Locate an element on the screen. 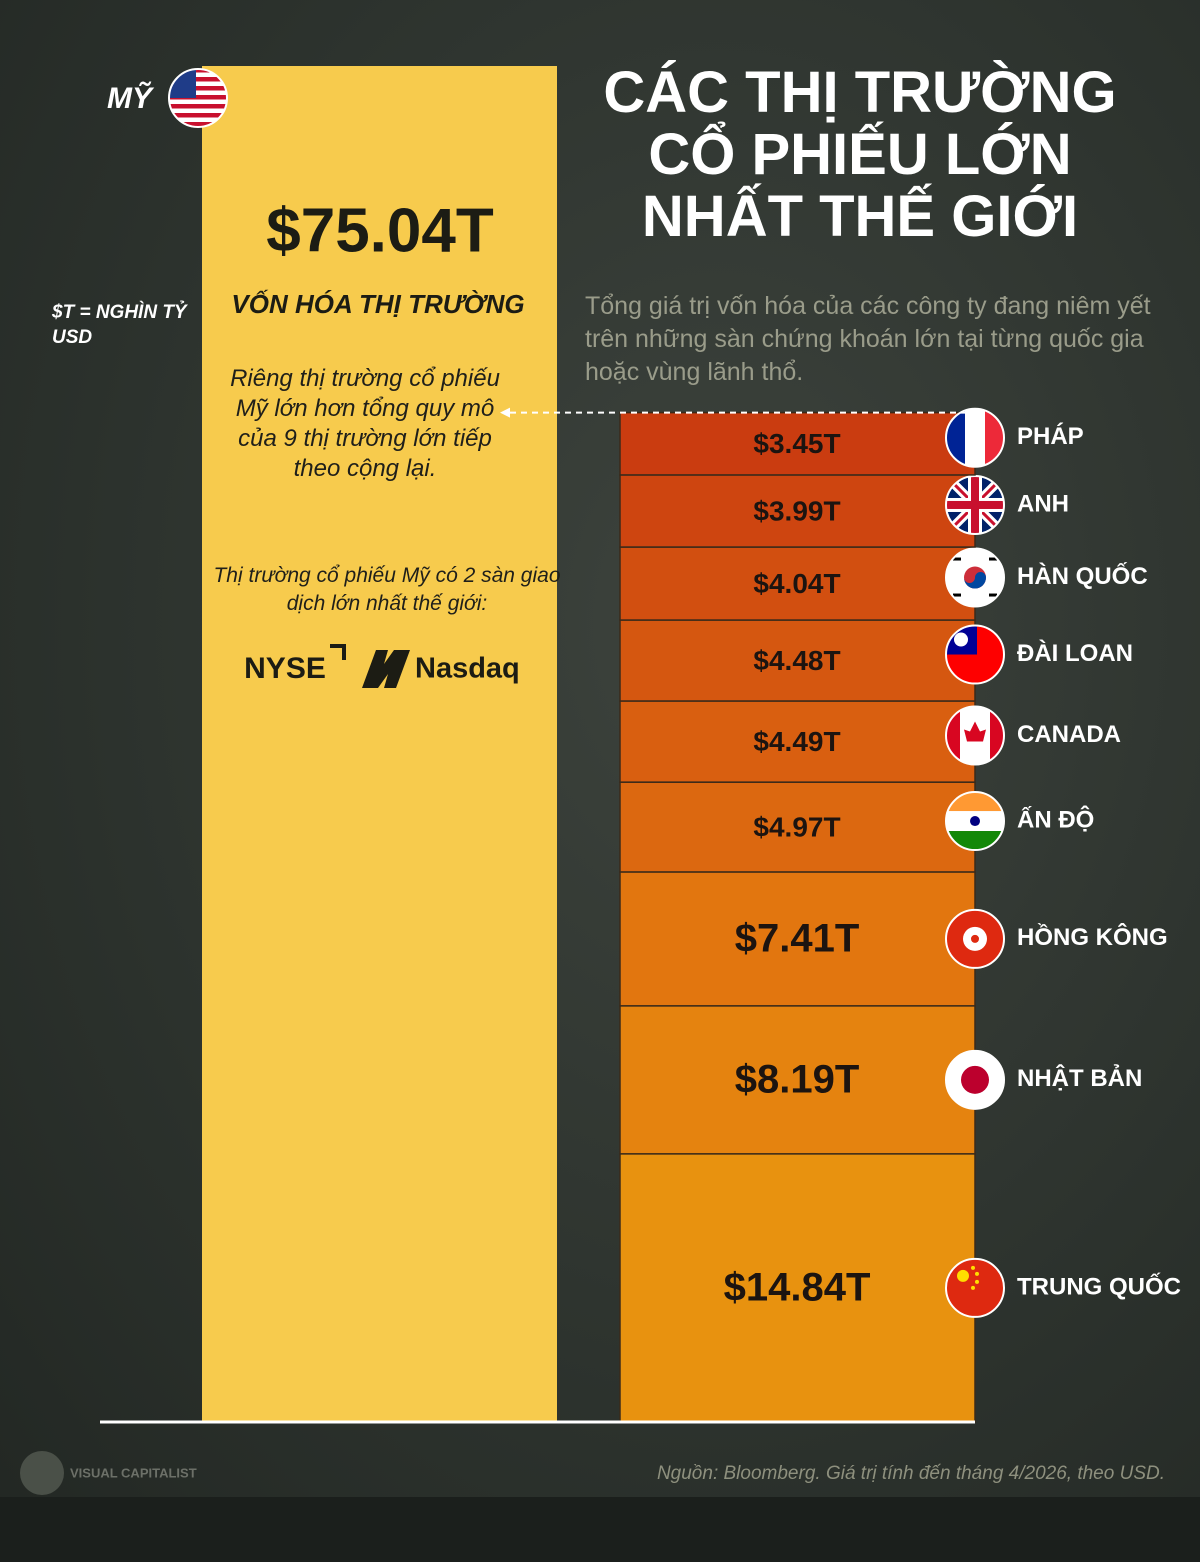  value-label: $3.45T is located at coordinates (796, 443).